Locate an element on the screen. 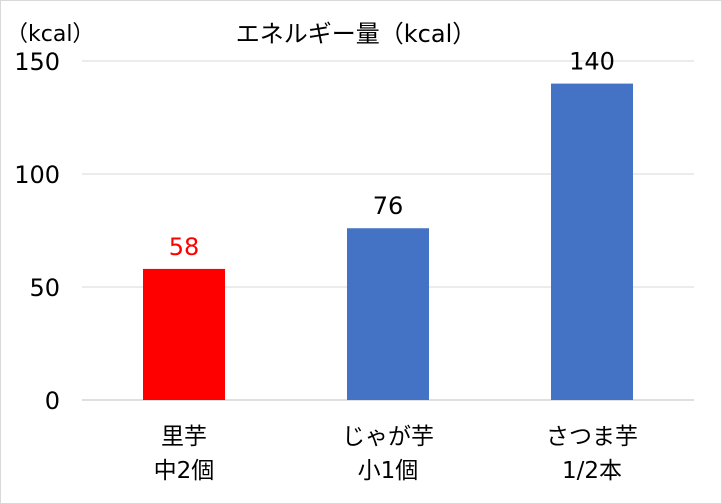  y-tick-label: 100 is located at coordinates (37, 175).